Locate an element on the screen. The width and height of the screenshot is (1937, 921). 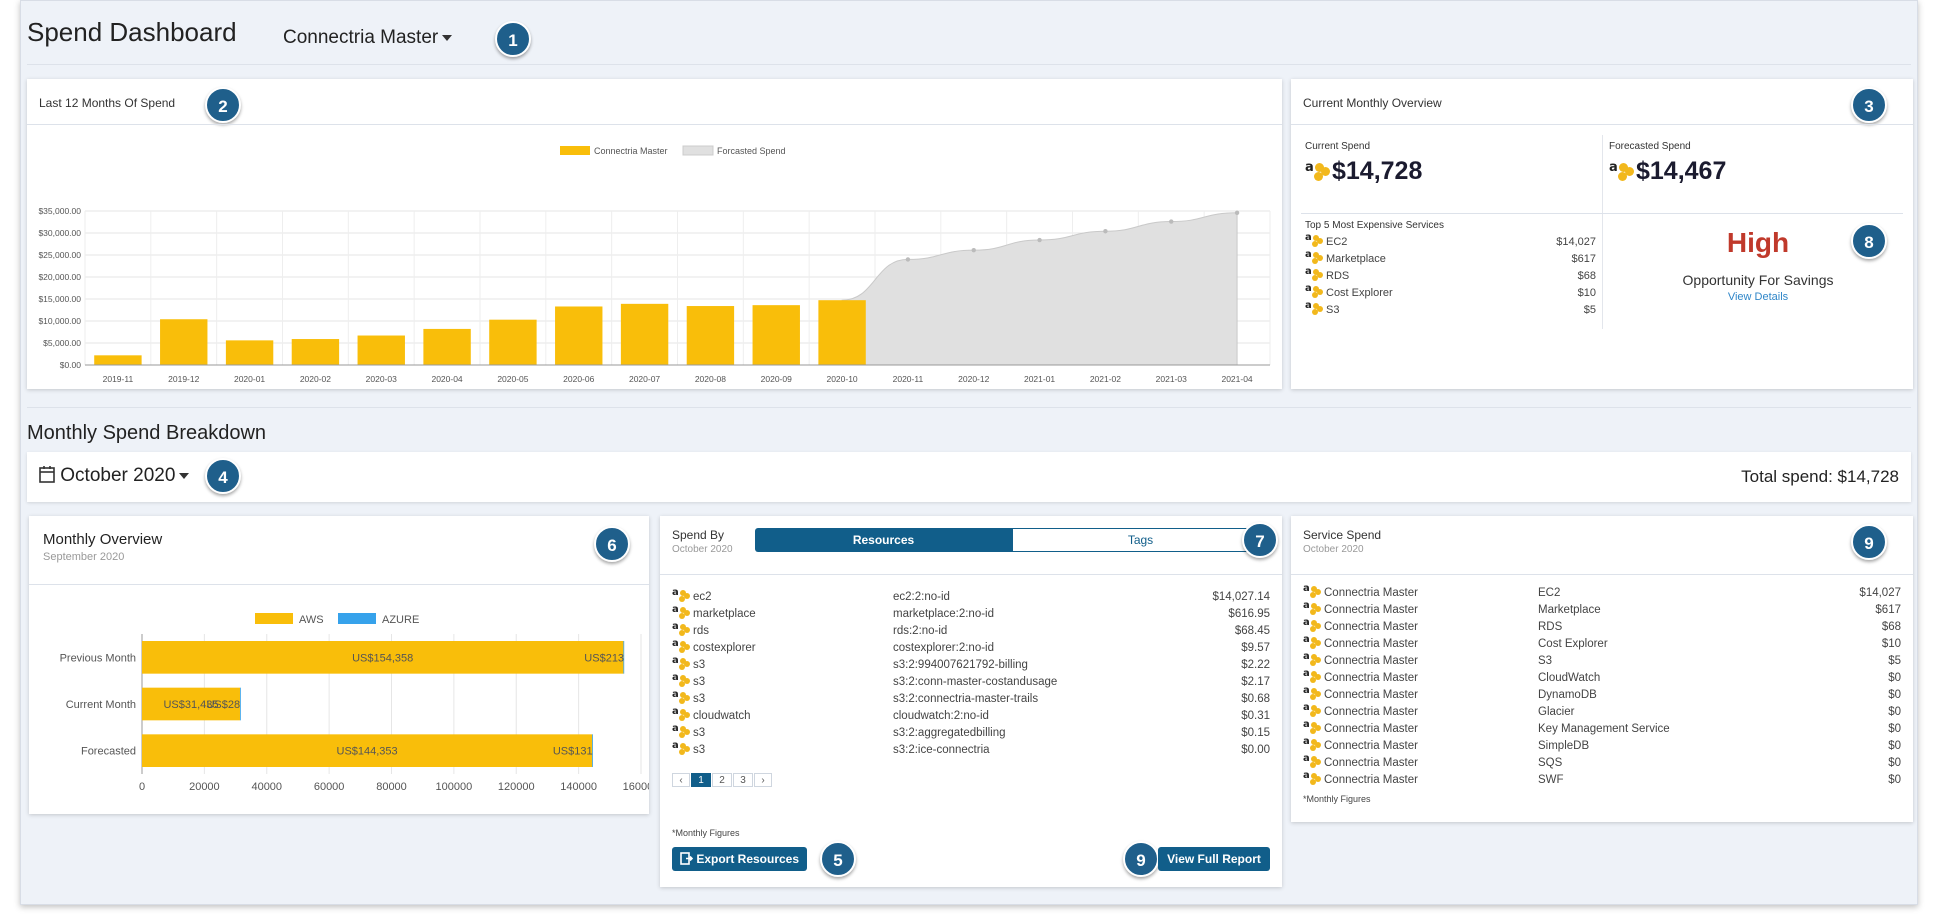
x-tick-label: 20000 is located at coordinates (204, 787).